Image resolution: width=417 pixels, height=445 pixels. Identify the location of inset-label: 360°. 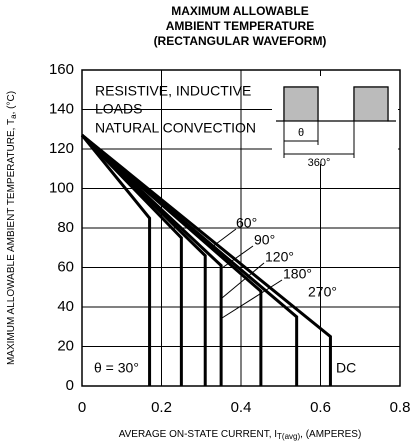
(319, 163).